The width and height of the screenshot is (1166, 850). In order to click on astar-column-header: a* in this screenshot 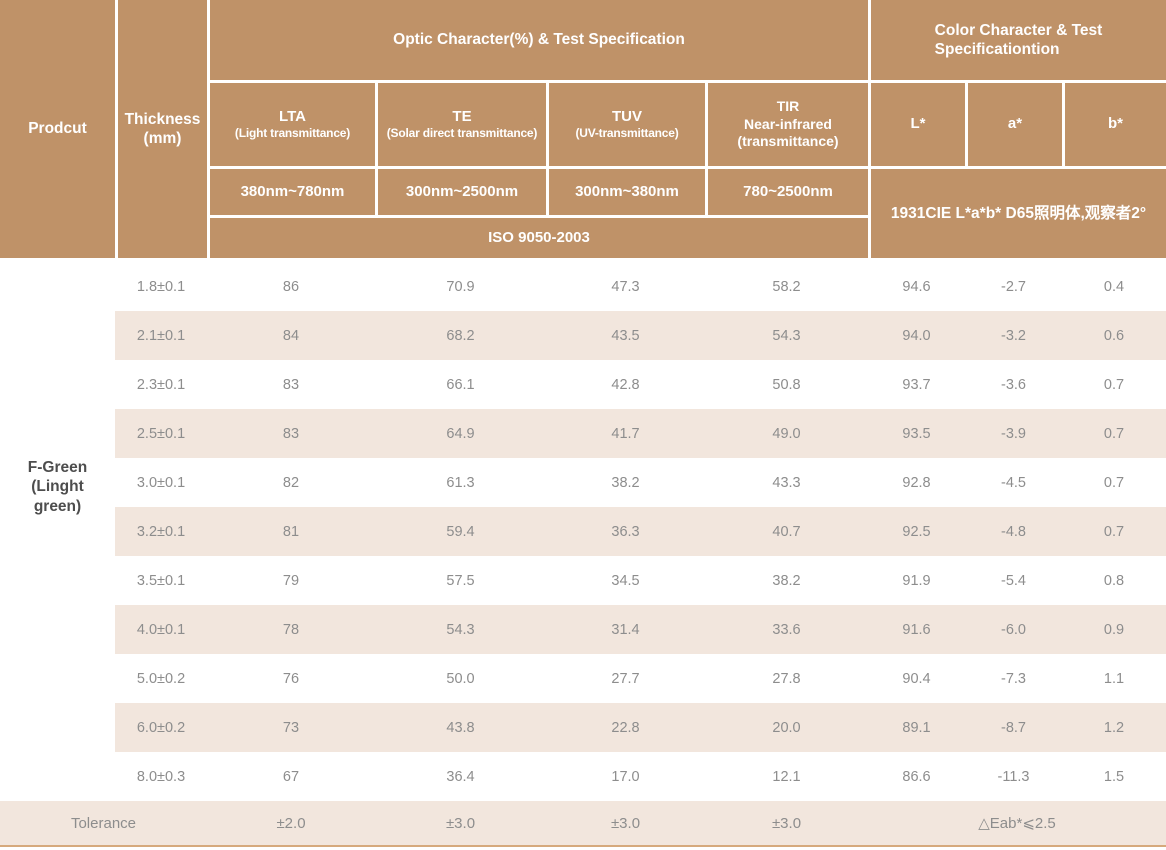, I will do `click(1015, 124)`.